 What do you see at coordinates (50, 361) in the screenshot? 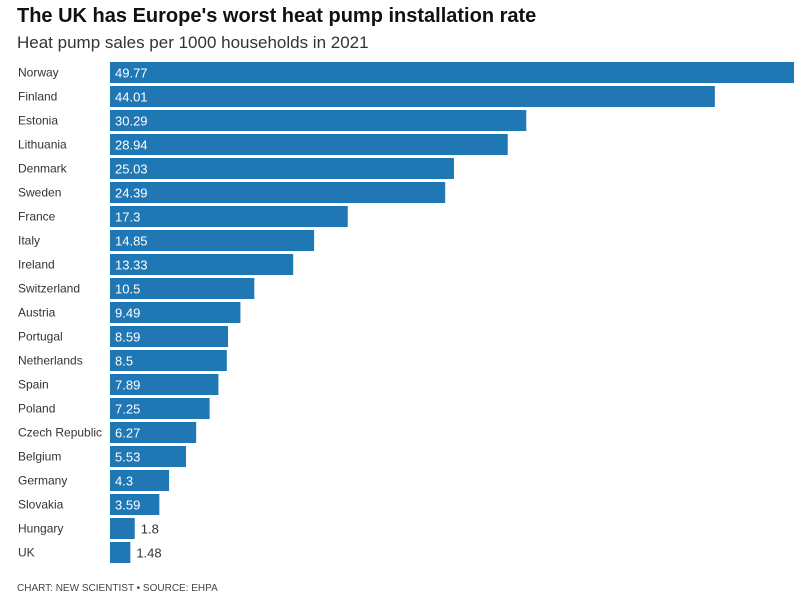
I see `category-label: Netherlands` at bounding box center [50, 361].